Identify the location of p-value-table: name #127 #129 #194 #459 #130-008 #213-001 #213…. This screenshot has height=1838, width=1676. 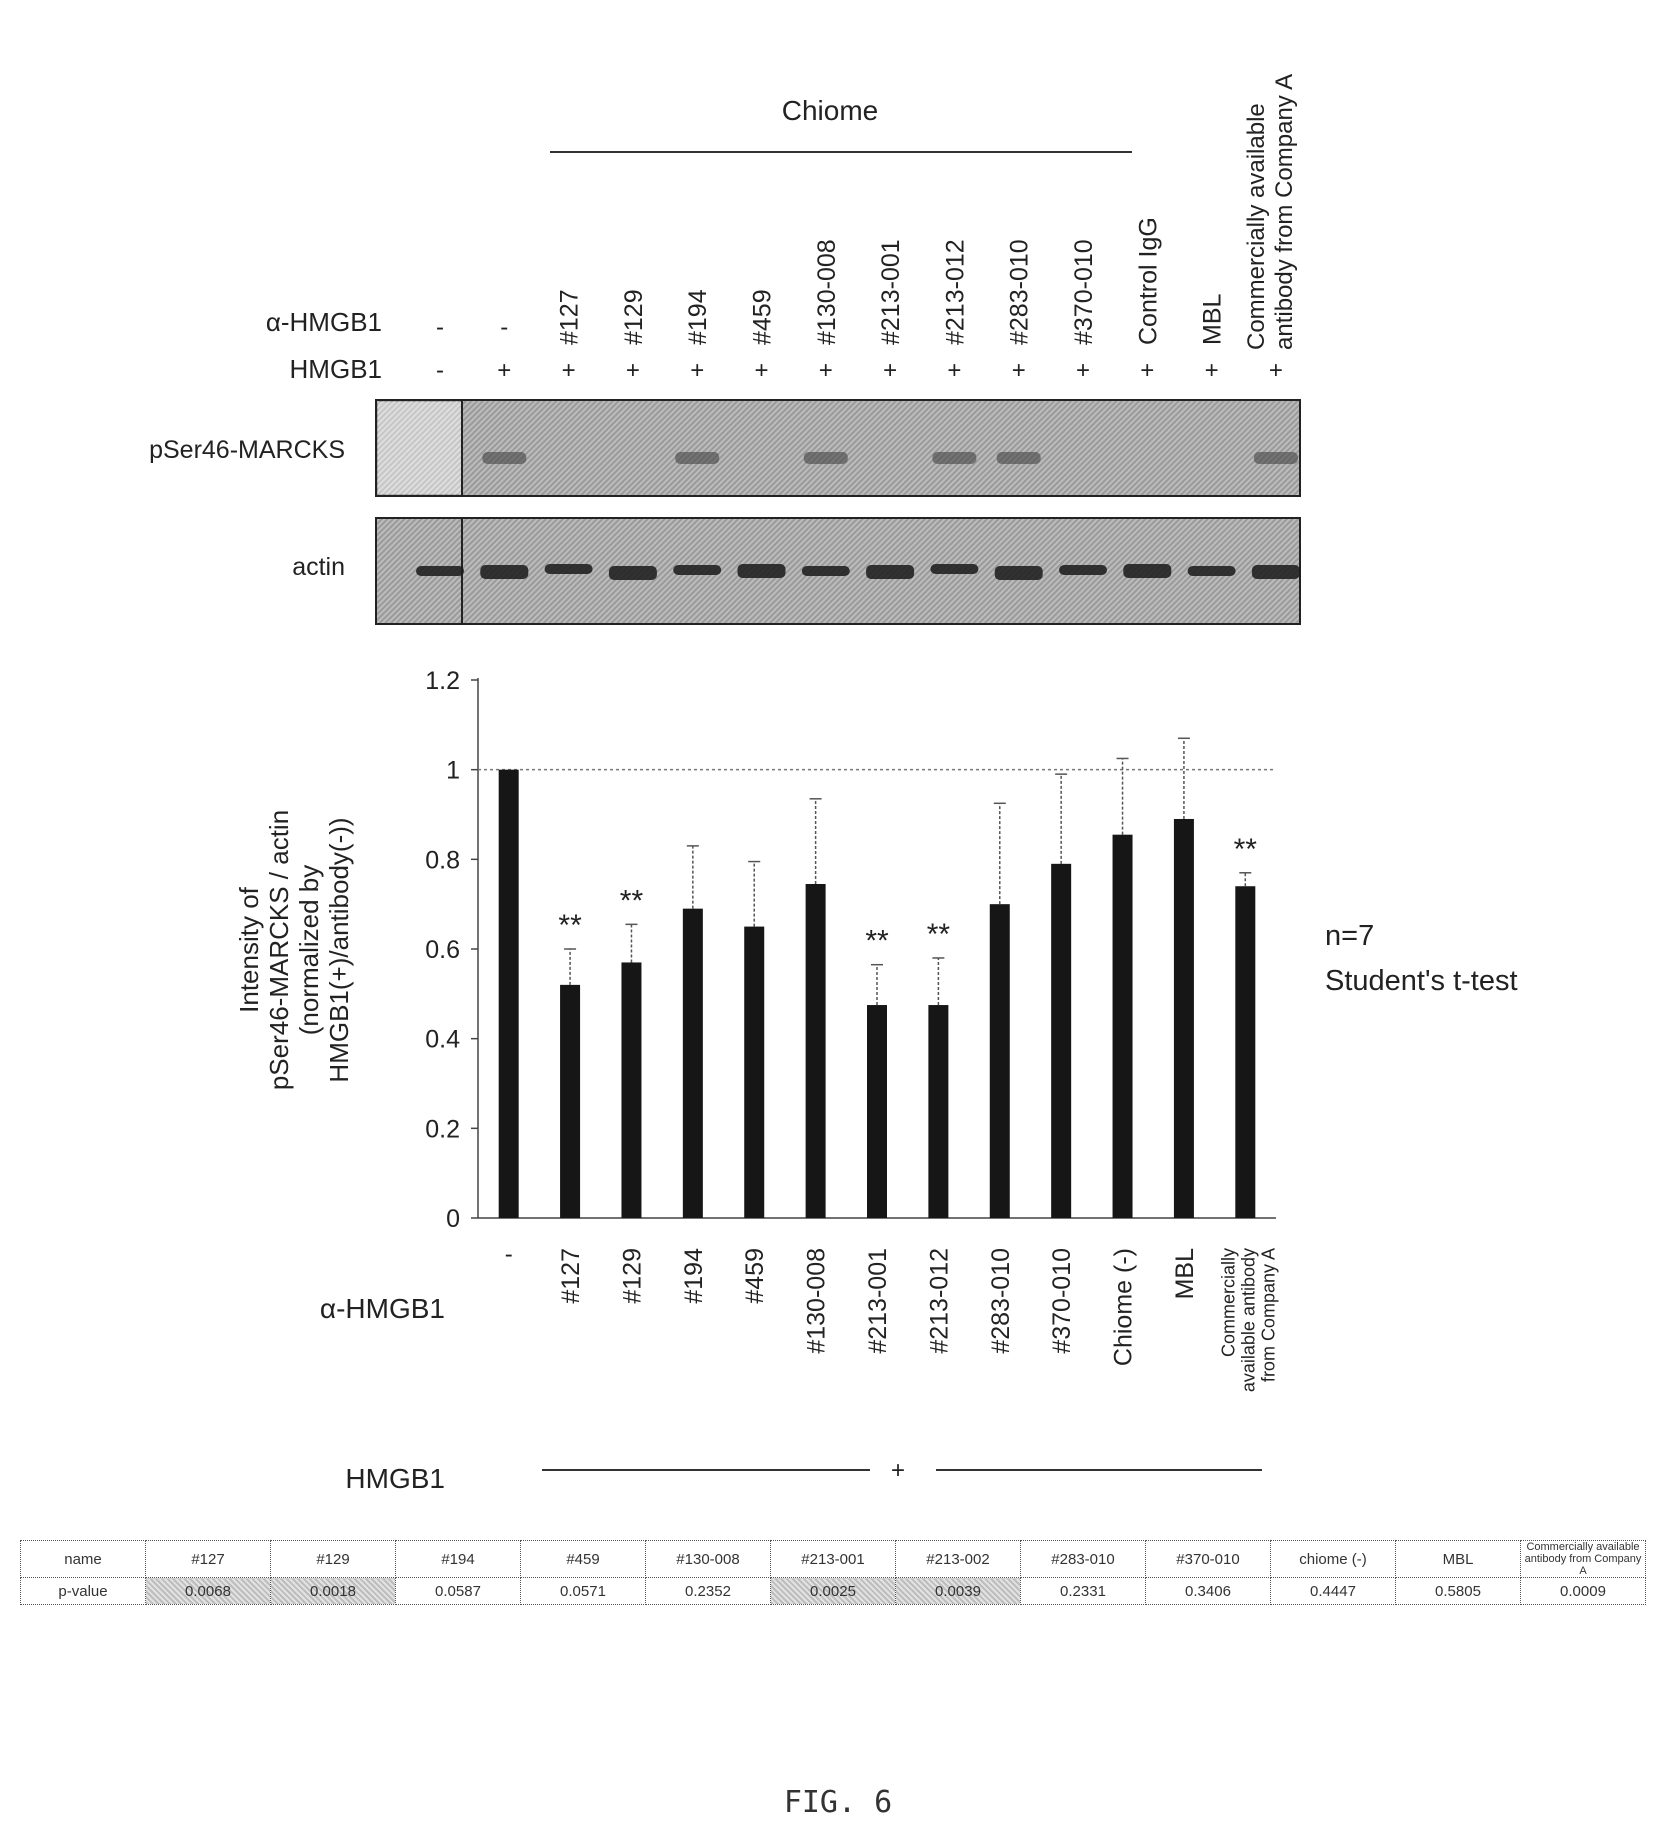
(833, 1572).